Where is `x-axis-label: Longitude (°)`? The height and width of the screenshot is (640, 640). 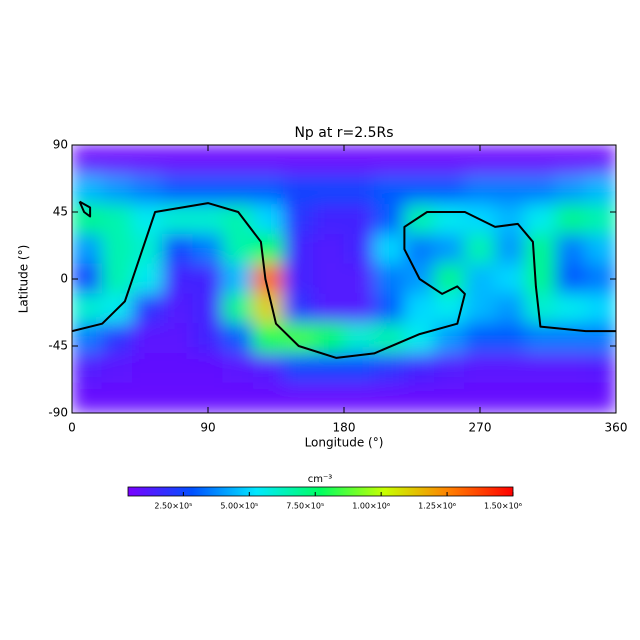
x-axis-label: Longitude (°) is located at coordinates (344, 443).